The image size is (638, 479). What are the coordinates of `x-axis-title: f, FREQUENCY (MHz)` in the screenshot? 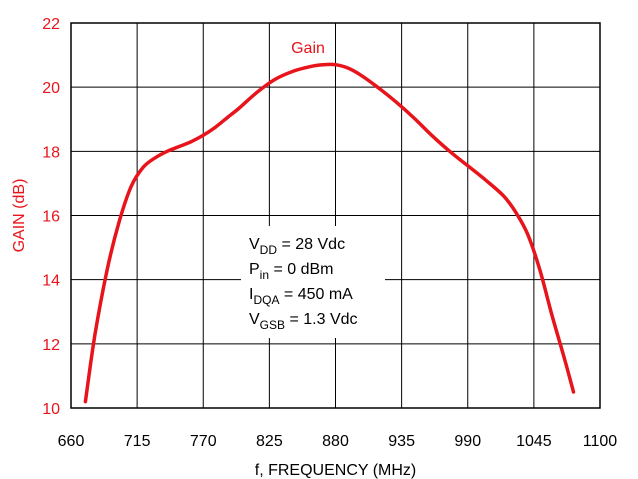 It's located at (335, 470).